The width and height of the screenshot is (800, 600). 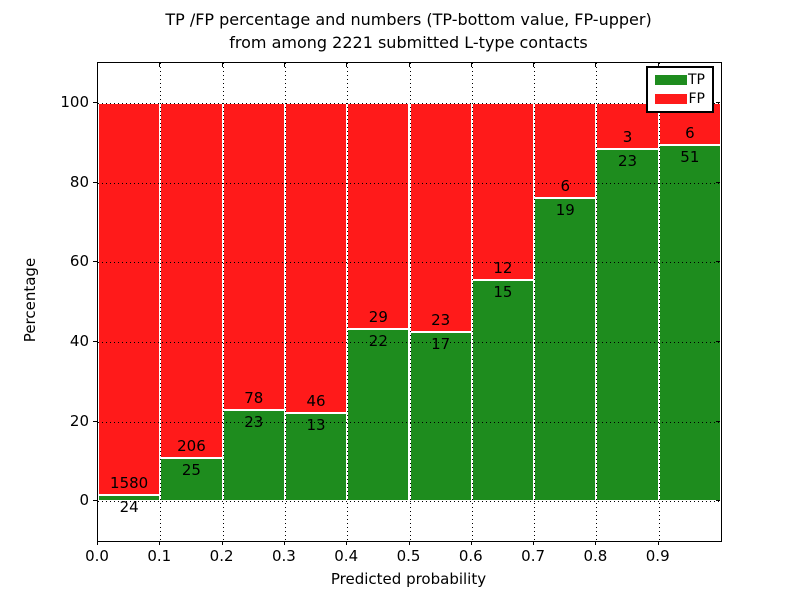 What do you see at coordinates (221, 556) in the screenshot?
I see `x-tick-label: 0.2` at bounding box center [221, 556].